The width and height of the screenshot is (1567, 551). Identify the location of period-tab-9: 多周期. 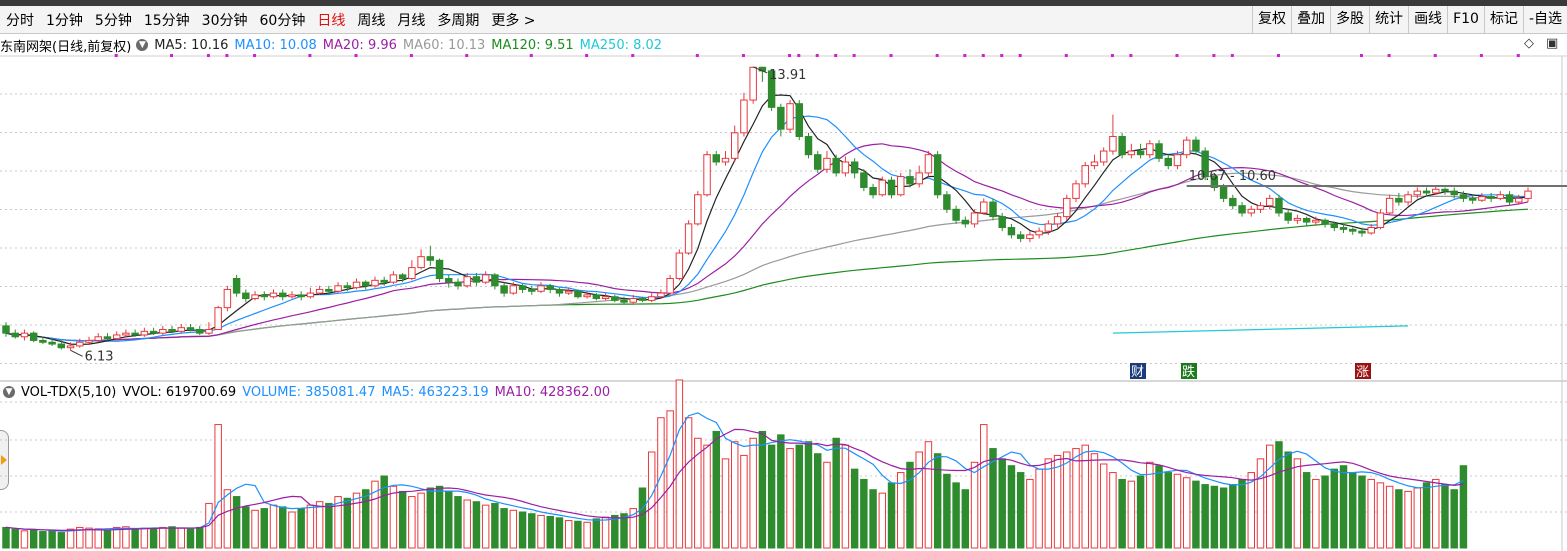
(458, 20).